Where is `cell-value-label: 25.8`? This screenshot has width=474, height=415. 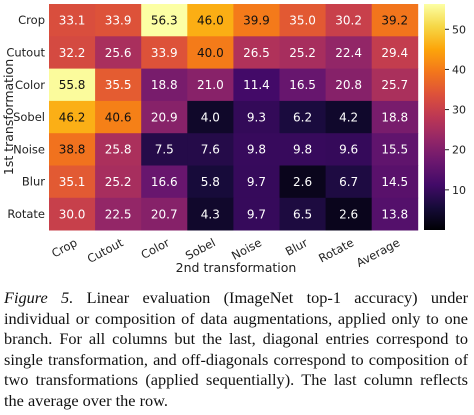 cell-value-label: 25.8 is located at coordinates (118, 150).